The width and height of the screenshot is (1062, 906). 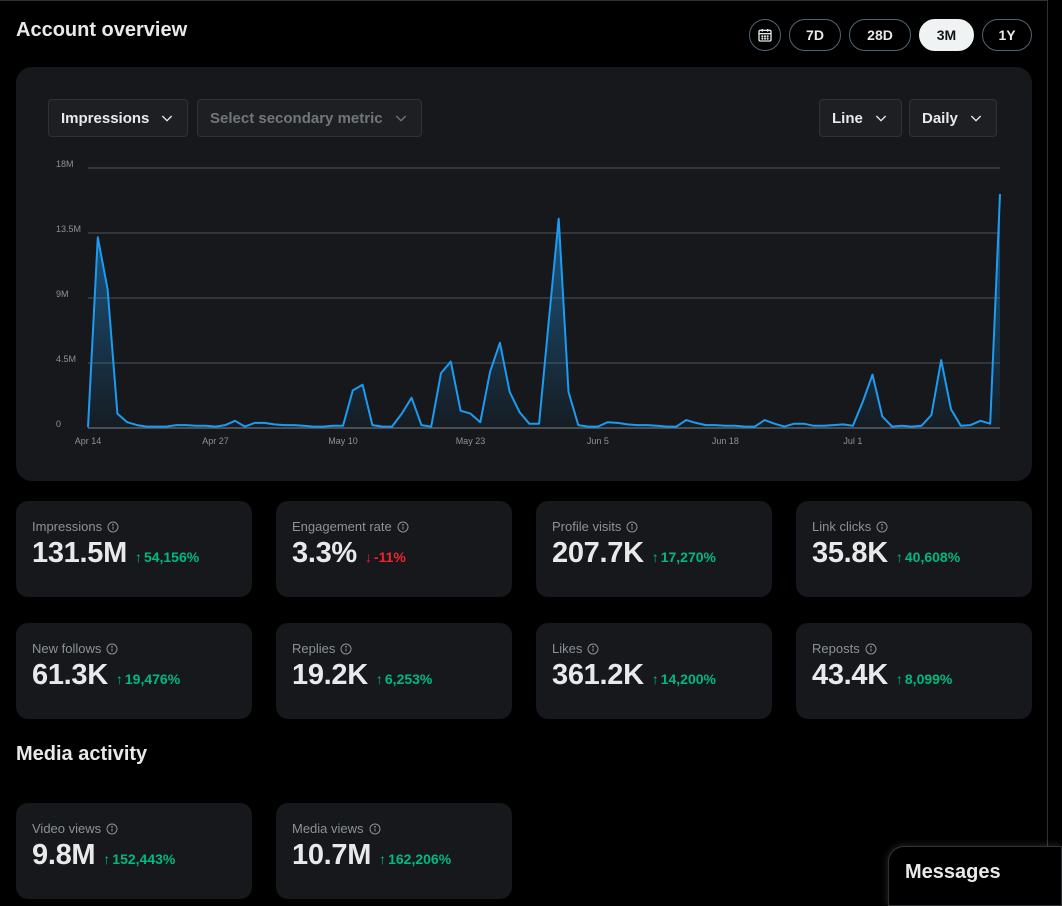 I want to click on interval-label: Daily, so click(x=940, y=118).